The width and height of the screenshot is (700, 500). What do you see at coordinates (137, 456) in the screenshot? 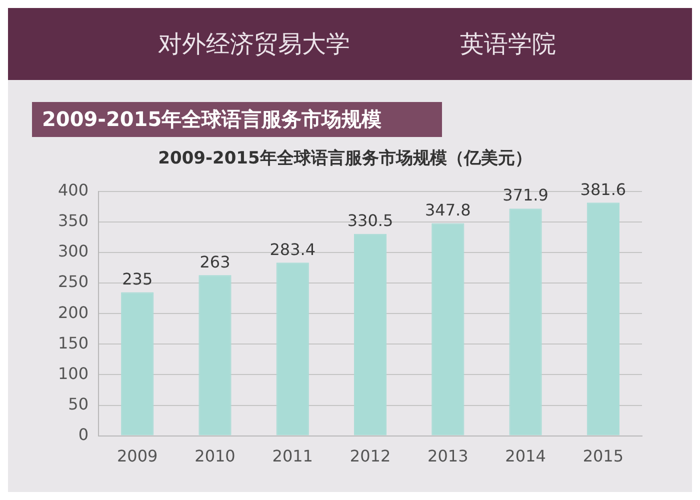
I see `x-tick-label: 2009` at bounding box center [137, 456].